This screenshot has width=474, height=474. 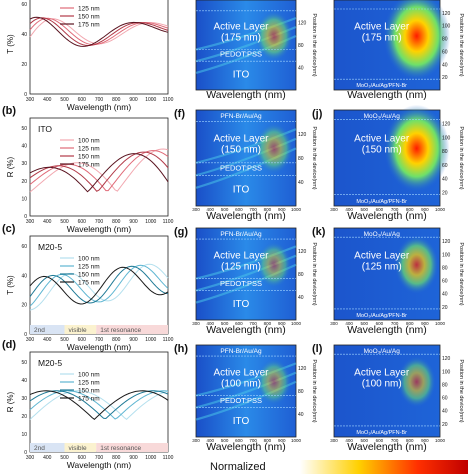 I want to click on sample-label: M20-5, so click(x=50, y=247).